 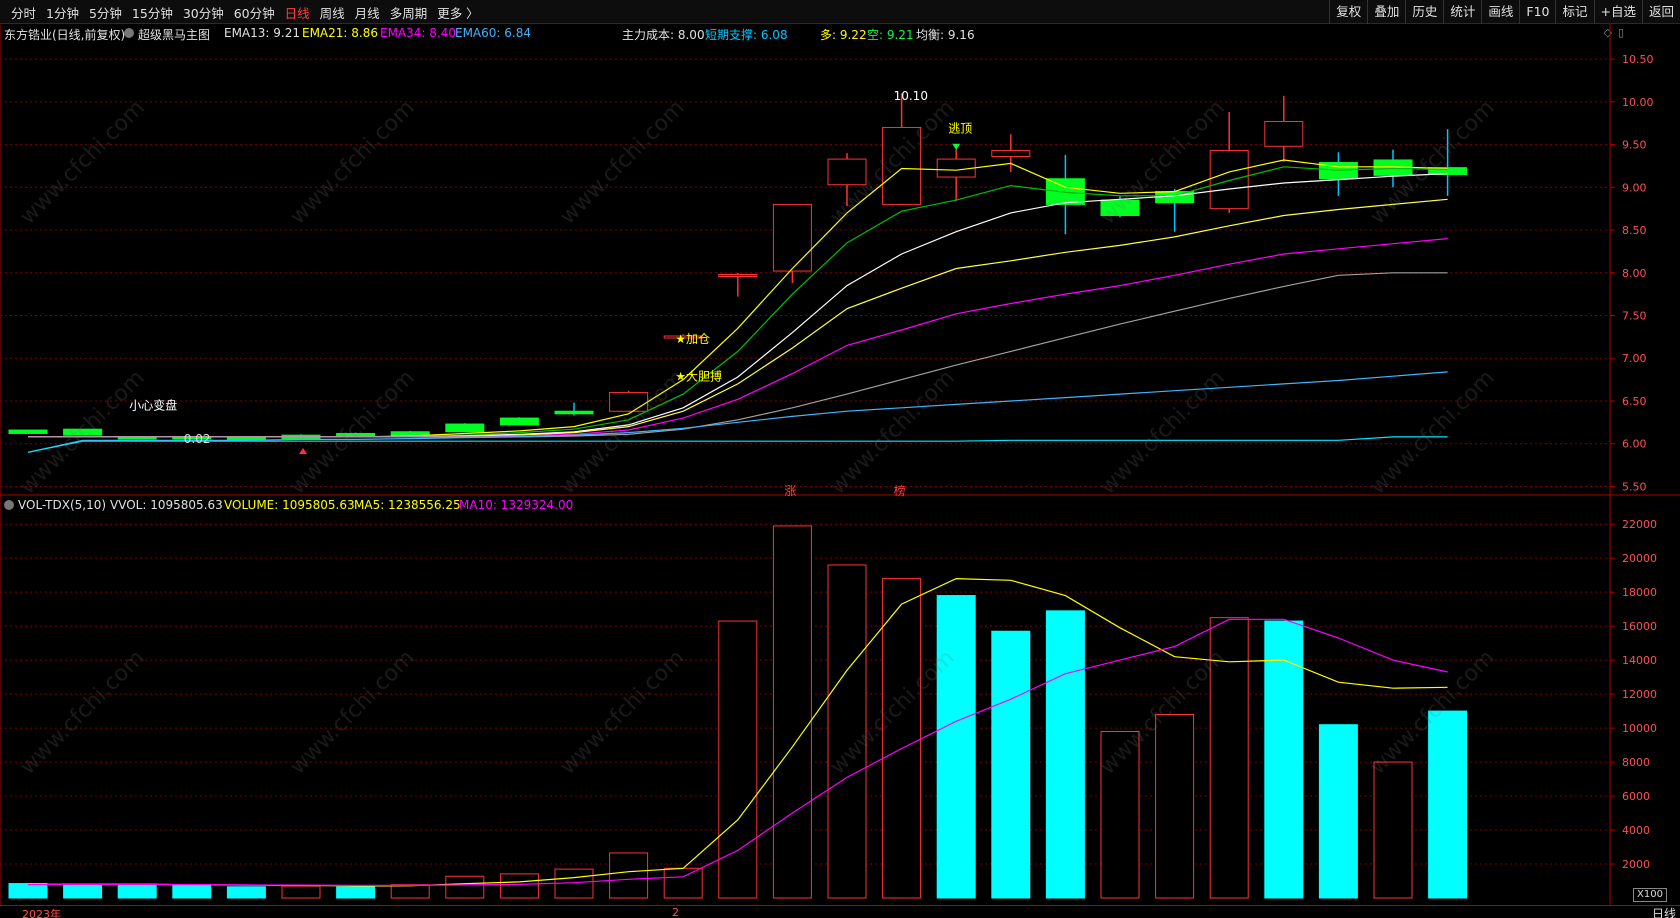 I want to click on sell-arrow-icon, so click(x=956, y=146).